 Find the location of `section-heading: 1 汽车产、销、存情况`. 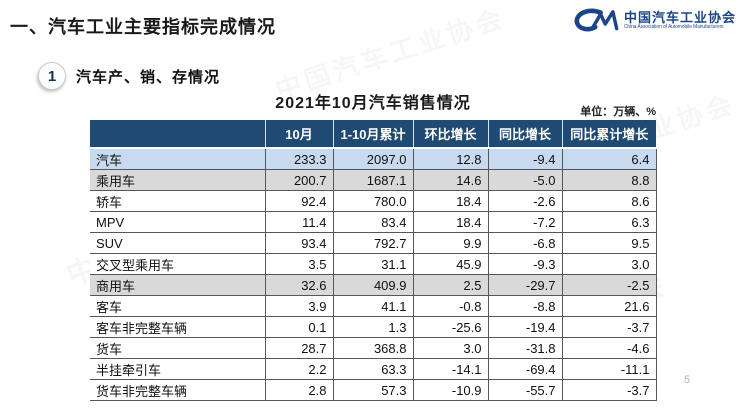

section-heading: 1 汽车产、销、存情况 is located at coordinates (129, 76).